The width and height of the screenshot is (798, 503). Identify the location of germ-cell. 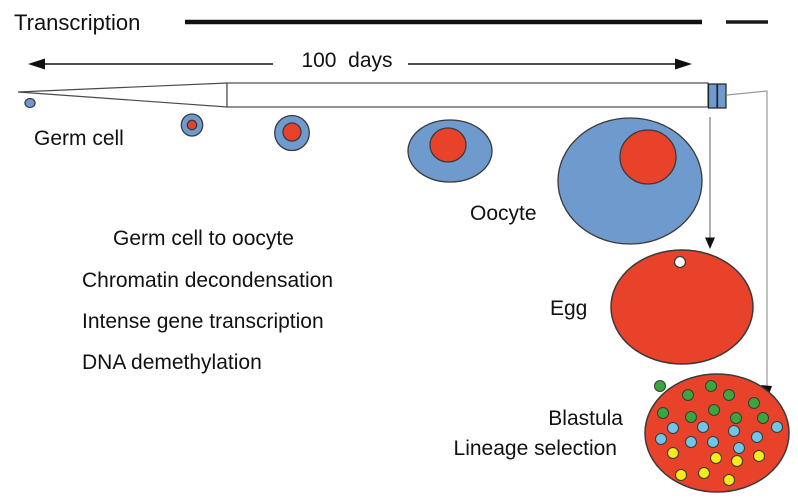
(30, 103).